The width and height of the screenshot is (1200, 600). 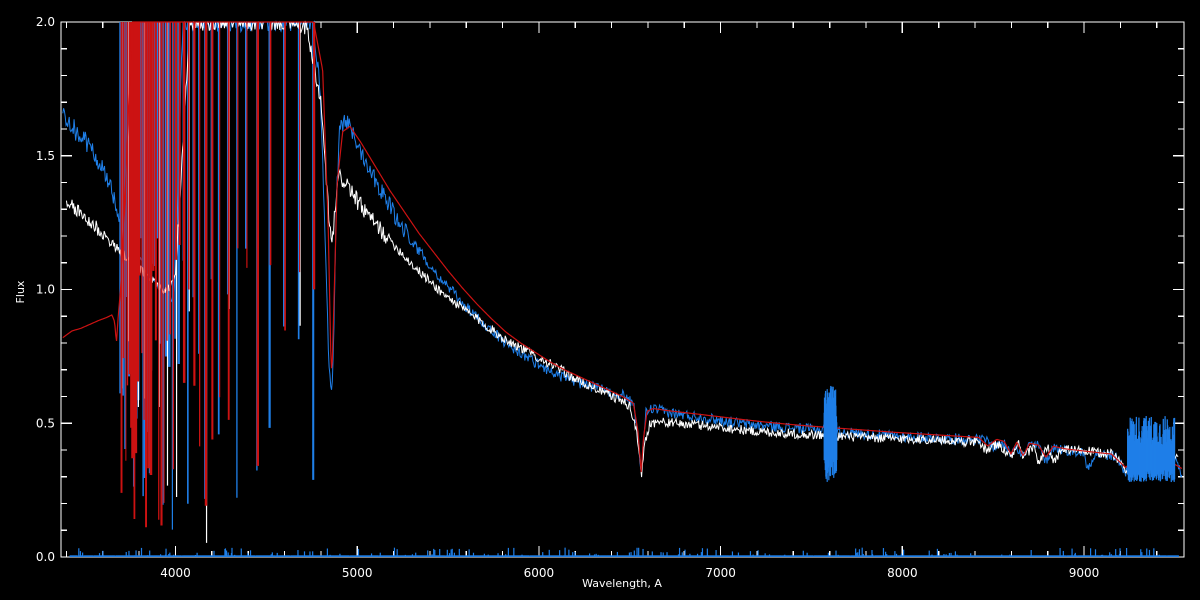 What do you see at coordinates (539, 573) in the screenshot?
I see `x-axis-tick-label: 6000` at bounding box center [539, 573].